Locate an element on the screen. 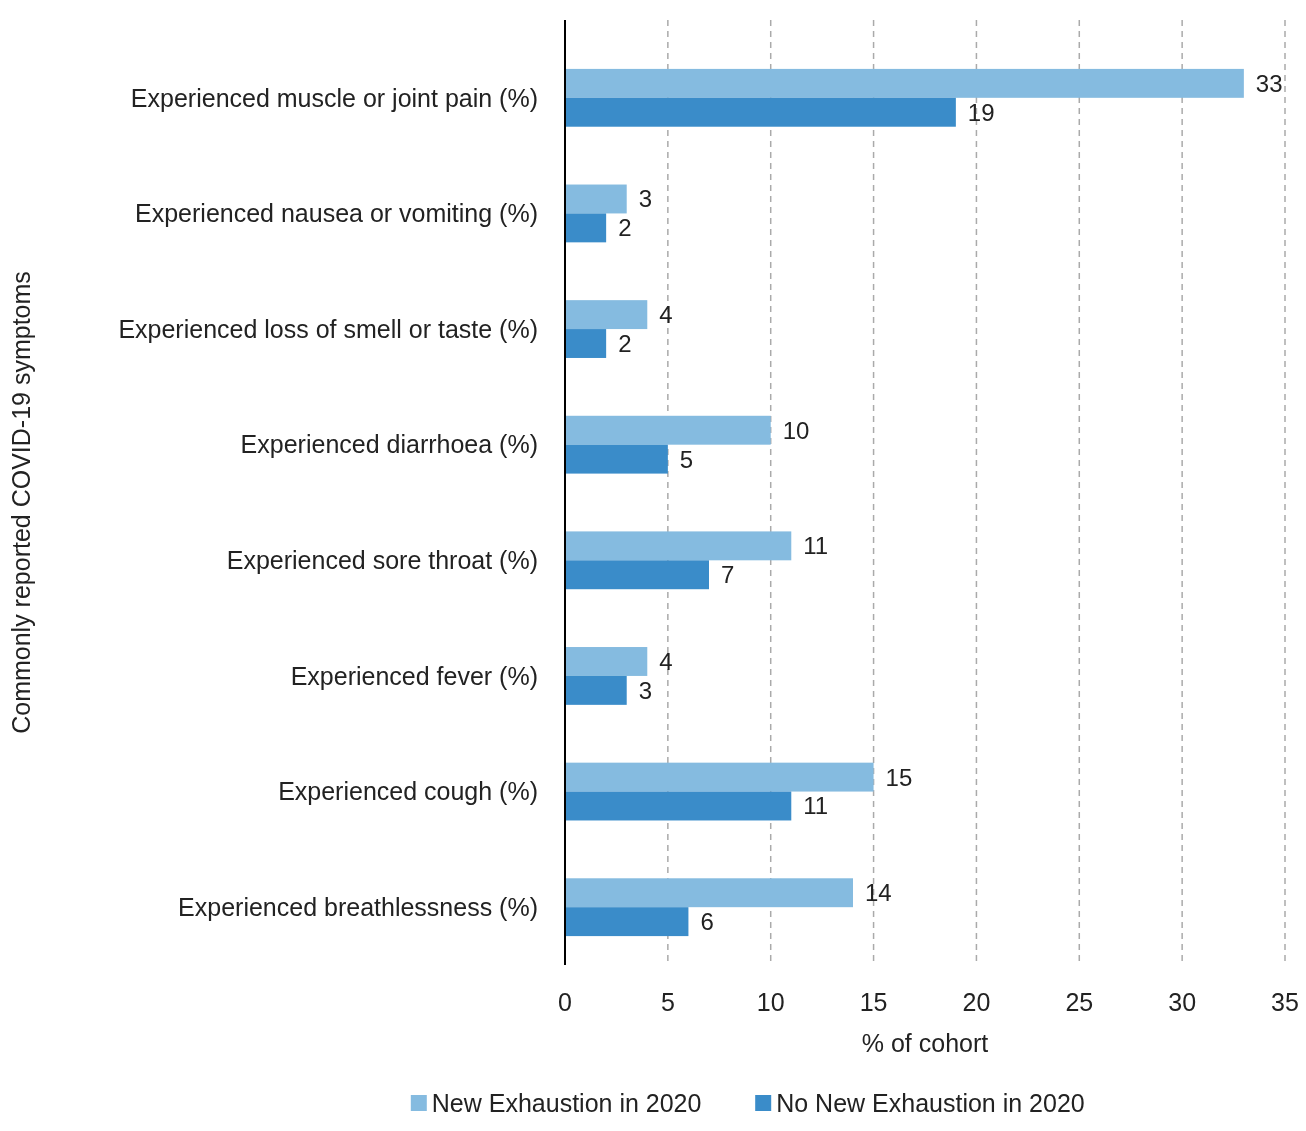 This screenshot has width=1306, height=1131. y-tick-label: Experienced muscle or joint pain (%) is located at coordinates (334, 97).